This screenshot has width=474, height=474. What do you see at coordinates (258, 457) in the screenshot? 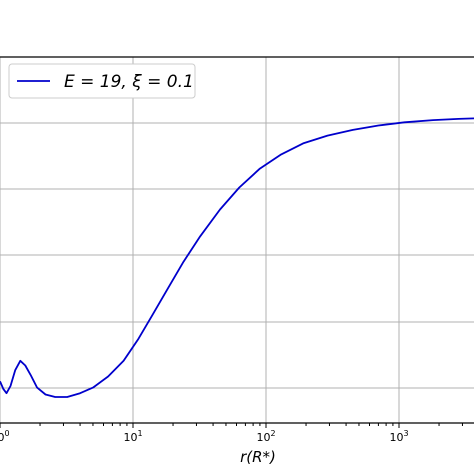
I see `x-axis-label: r(R*)` at bounding box center [258, 457].